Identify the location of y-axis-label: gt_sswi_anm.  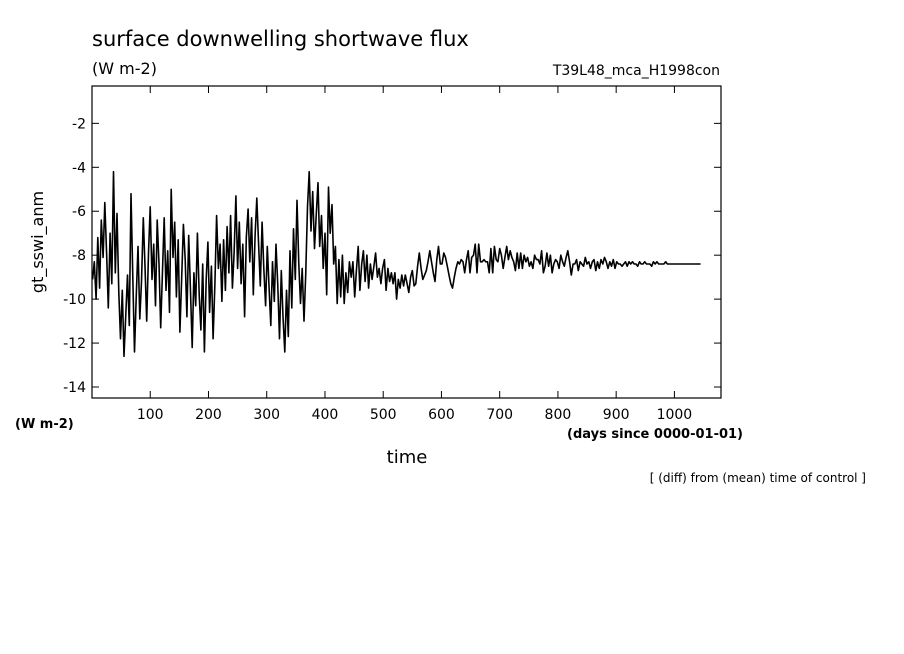
(38, 242).